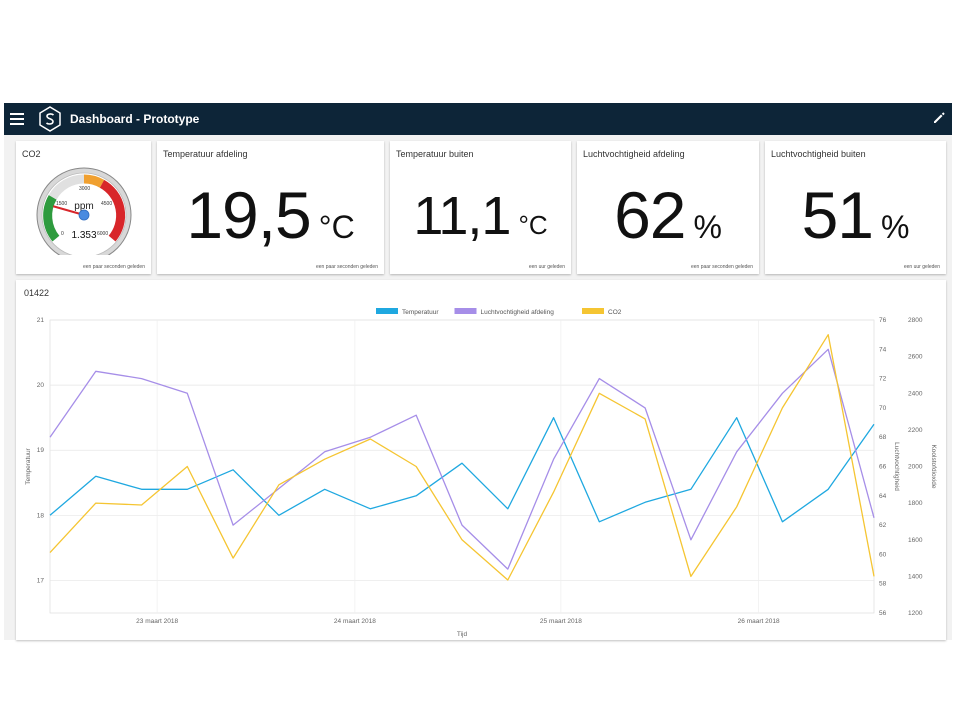 The width and height of the screenshot is (960, 720). What do you see at coordinates (883, 496) in the screenshot?
I see `y2-tick-label: 64` at bounding box center [883, 496].